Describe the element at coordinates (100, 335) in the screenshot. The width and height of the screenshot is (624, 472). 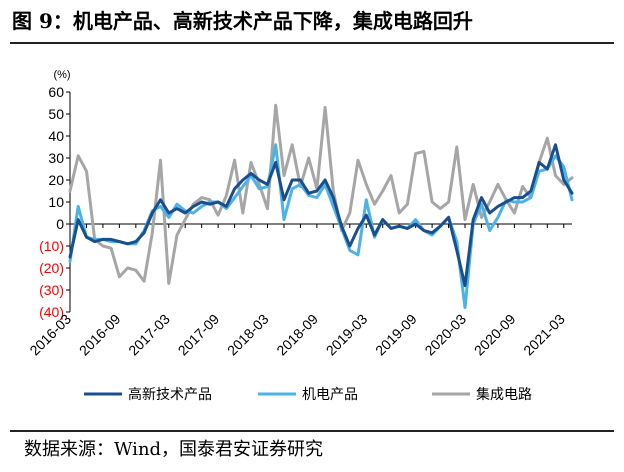
I see `x-tick-label: 2016-09` at that location.